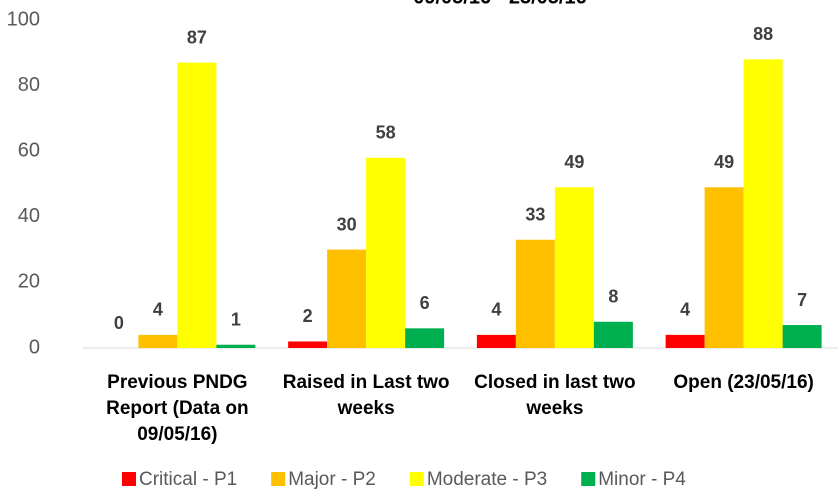 This screenshot has height=494, width=838. What do you see at coordinates (535, 215) in the screenshot?
I see `data-label: 33` at bounding box center [535, 215].